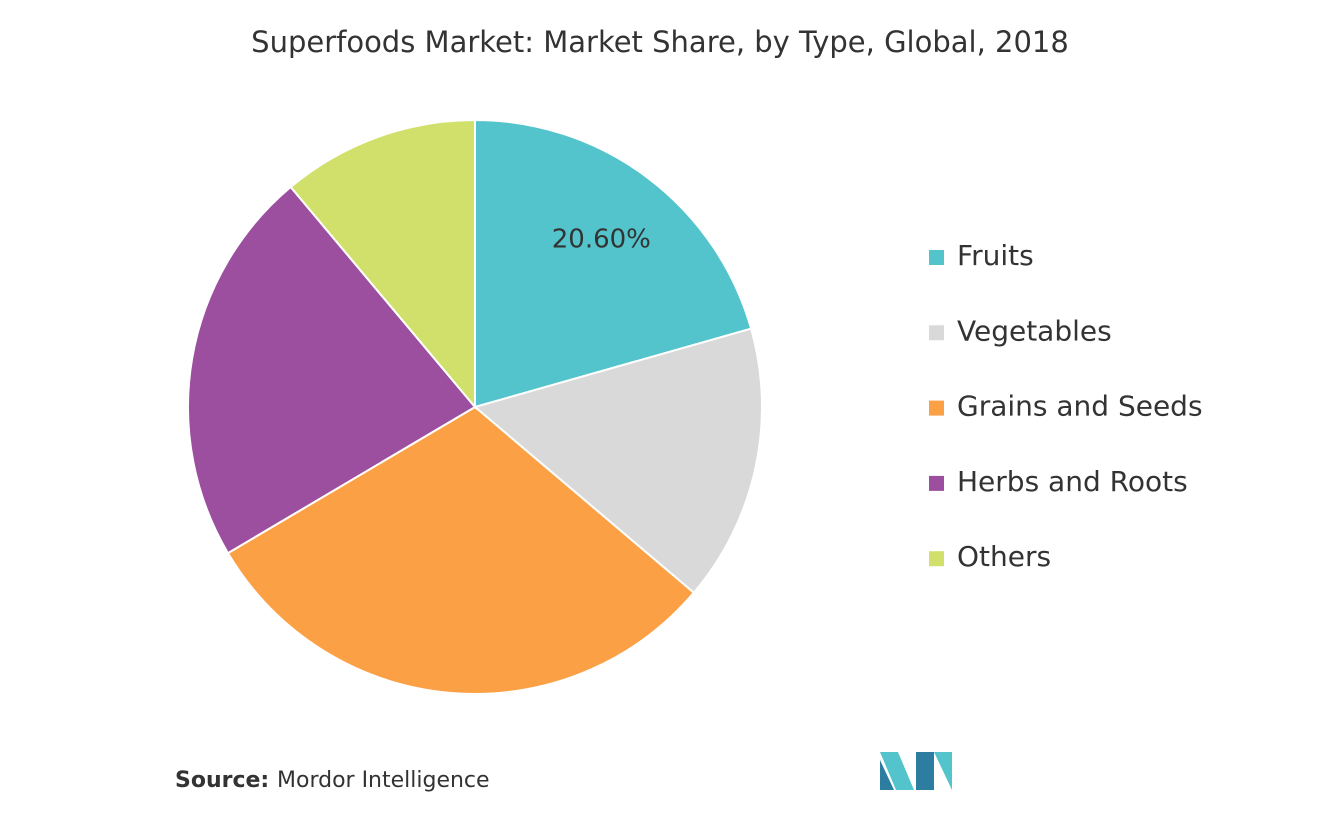 The image size is (1321, 817). I want to click on legend-label: Others, so click(1004, 556).